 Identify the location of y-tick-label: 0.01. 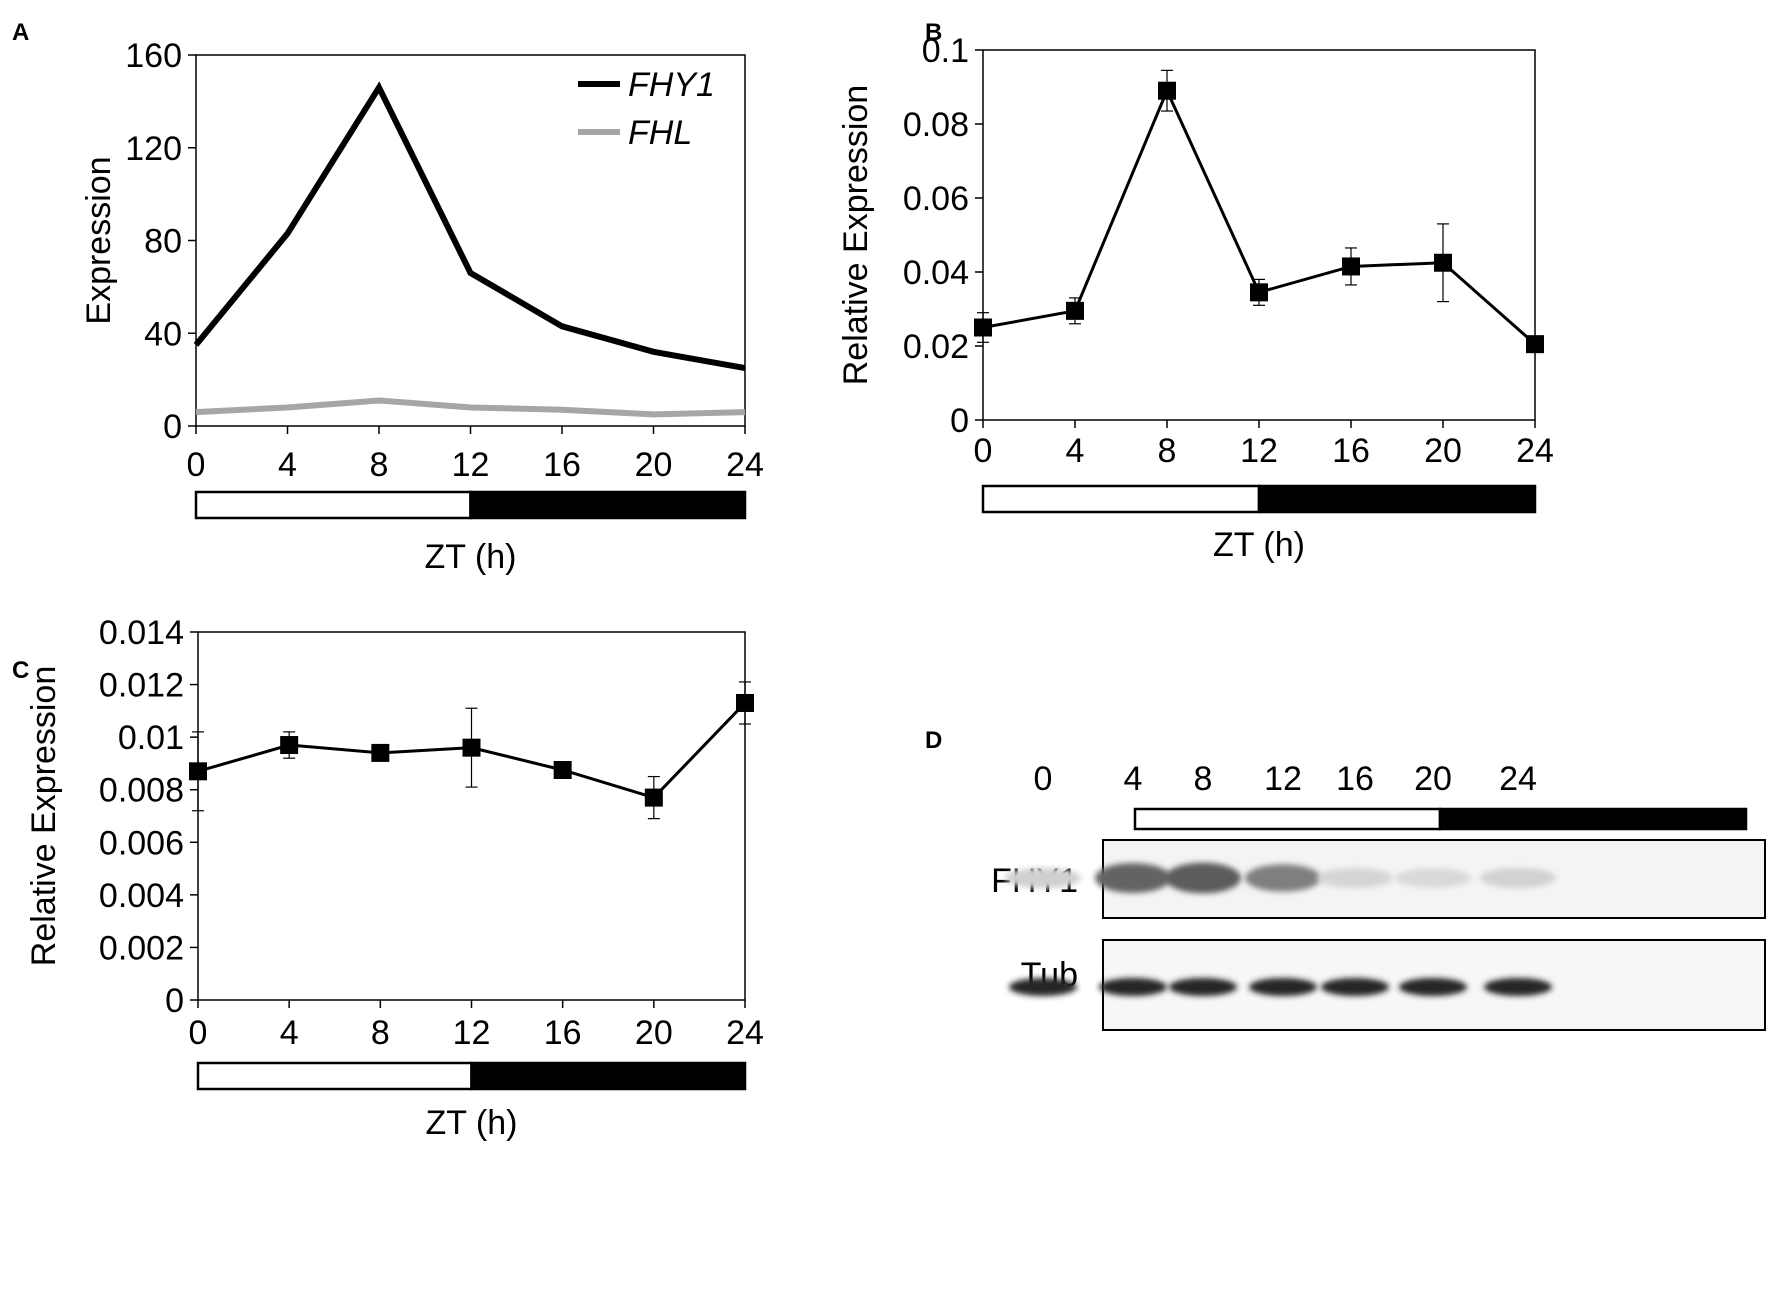
(151, 738).